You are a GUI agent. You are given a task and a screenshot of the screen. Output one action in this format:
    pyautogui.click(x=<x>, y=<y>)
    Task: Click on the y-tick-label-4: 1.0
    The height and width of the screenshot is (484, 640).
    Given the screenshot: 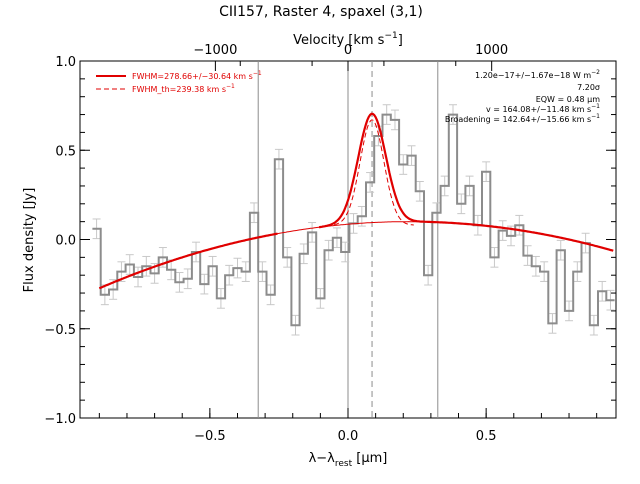 What is the action you would take?
    pyautogui.click(x=65, y=62)
    